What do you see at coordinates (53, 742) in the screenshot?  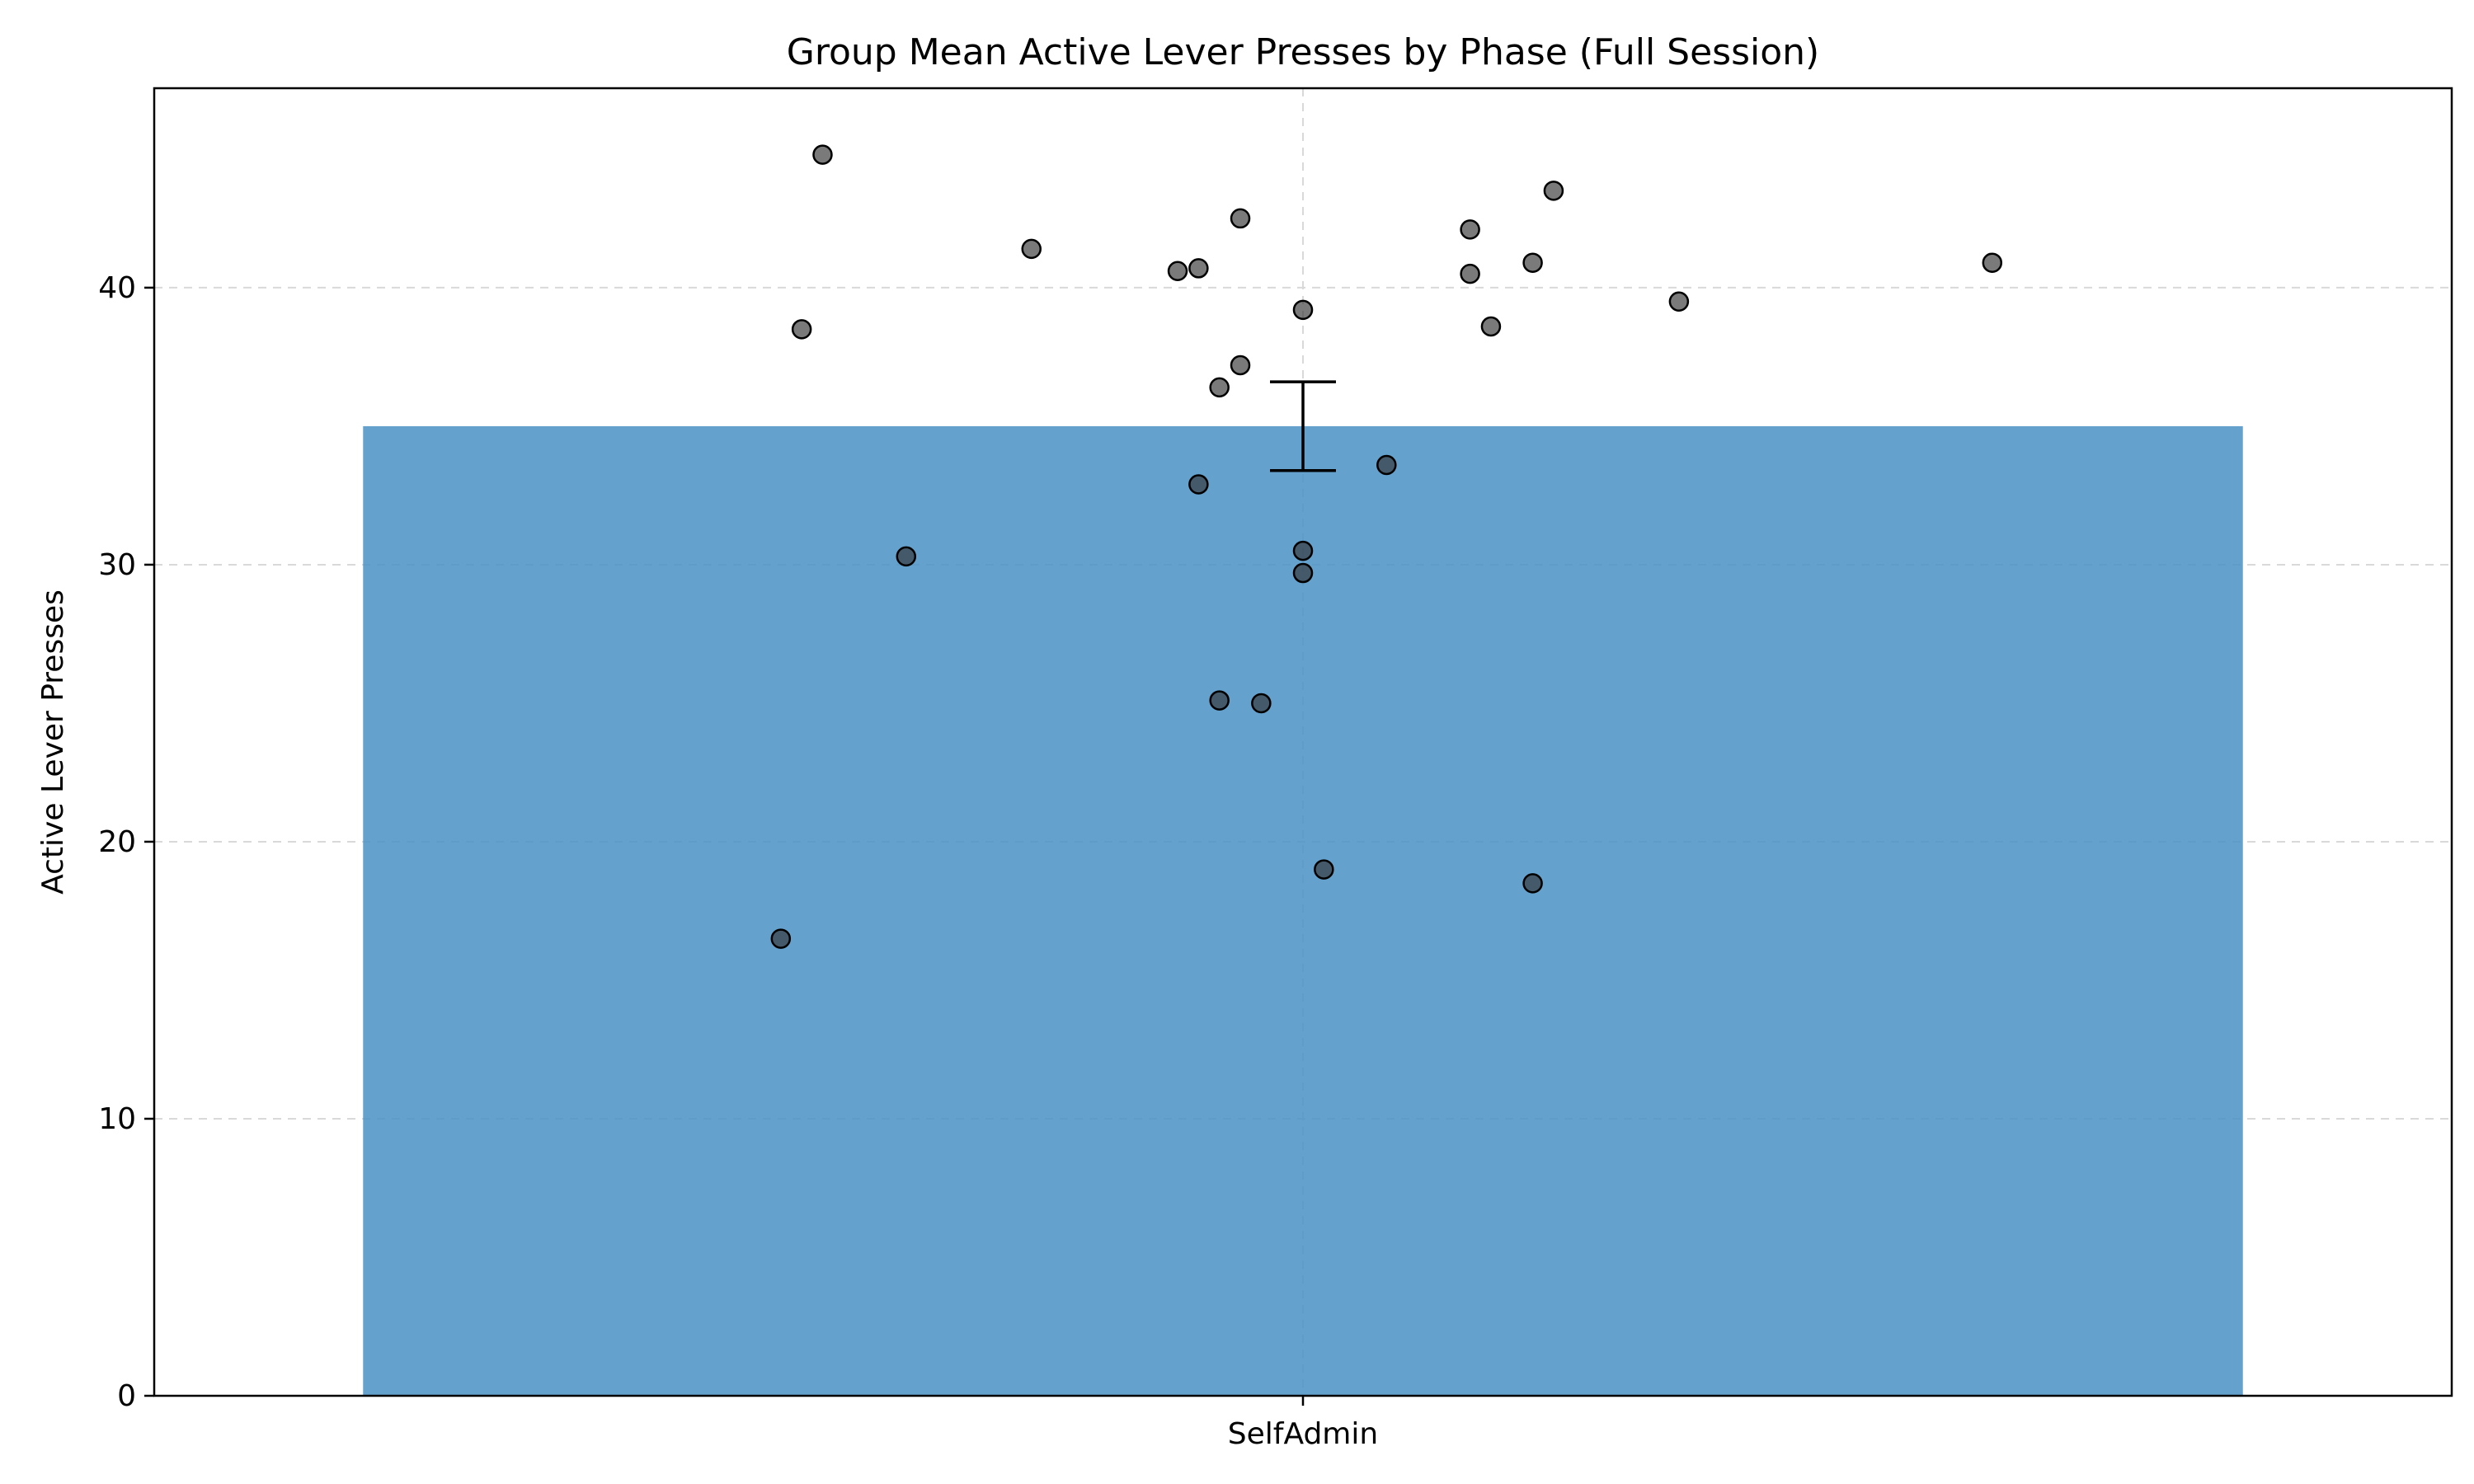 I see `y-axis-label: Active Lever Presses` at bounding box center [53, 742].